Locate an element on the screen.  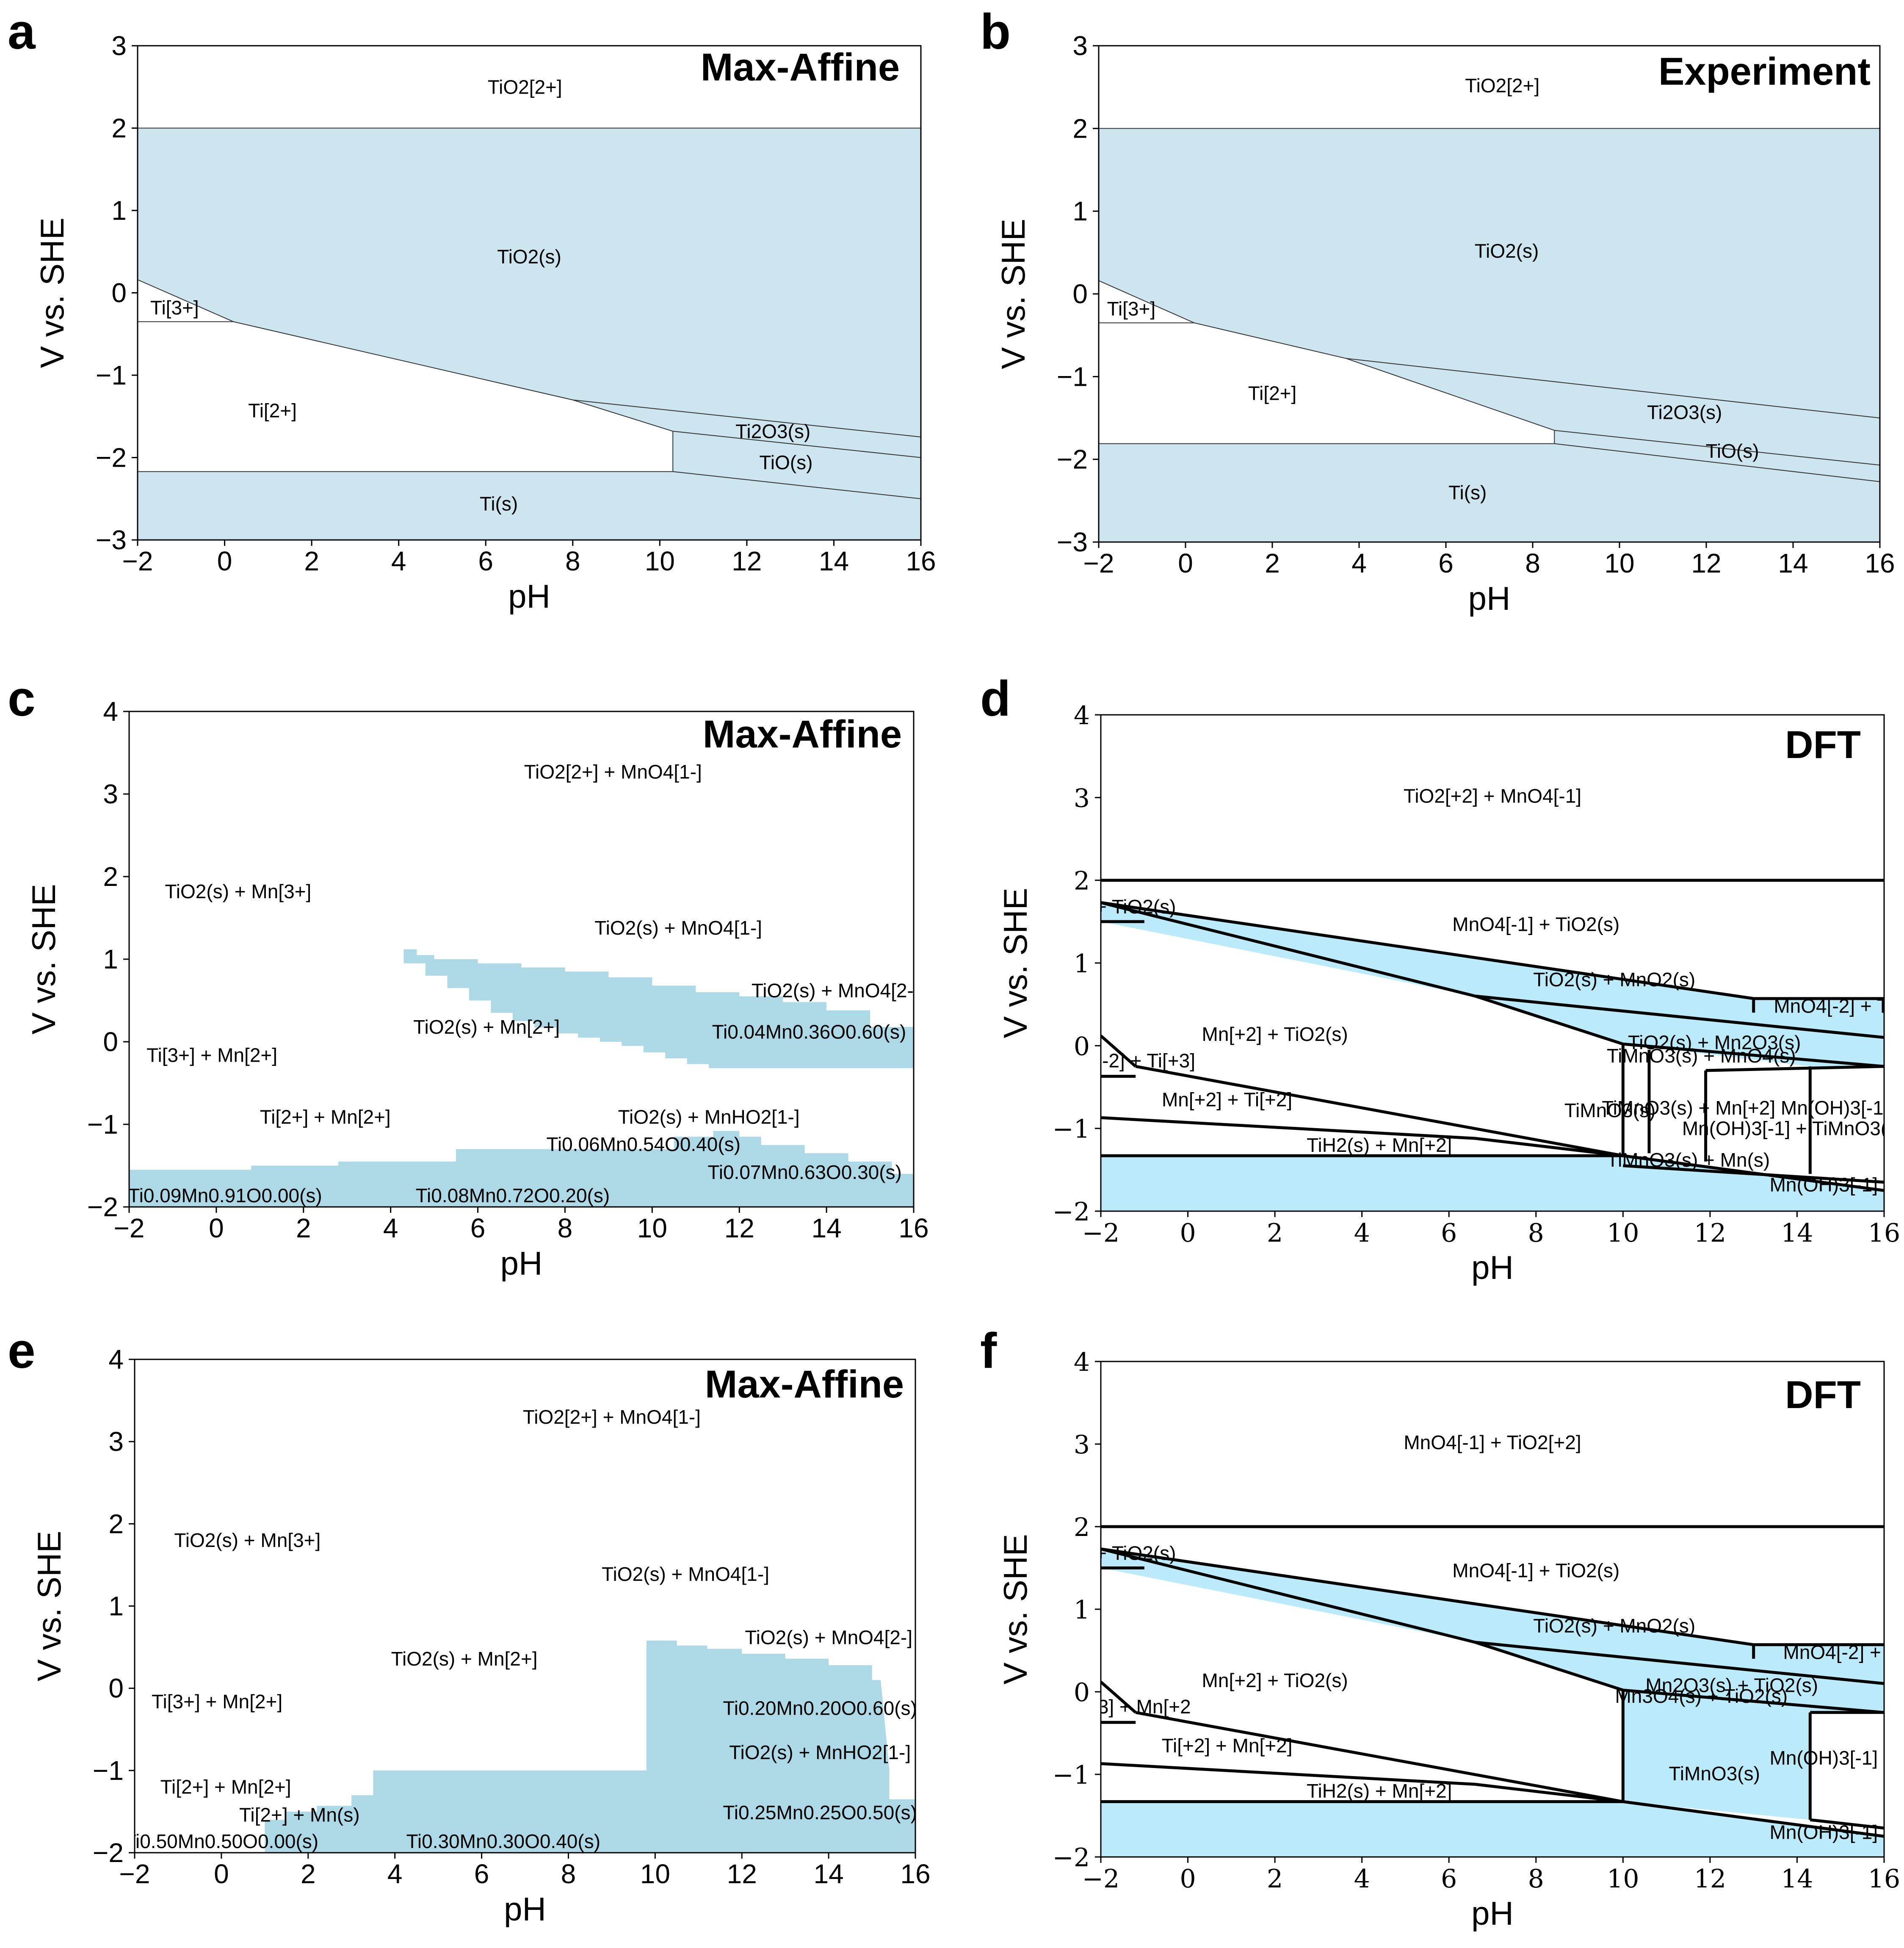
region-label: MnO4[-2] + T is located at coordinates (1840, 1652).